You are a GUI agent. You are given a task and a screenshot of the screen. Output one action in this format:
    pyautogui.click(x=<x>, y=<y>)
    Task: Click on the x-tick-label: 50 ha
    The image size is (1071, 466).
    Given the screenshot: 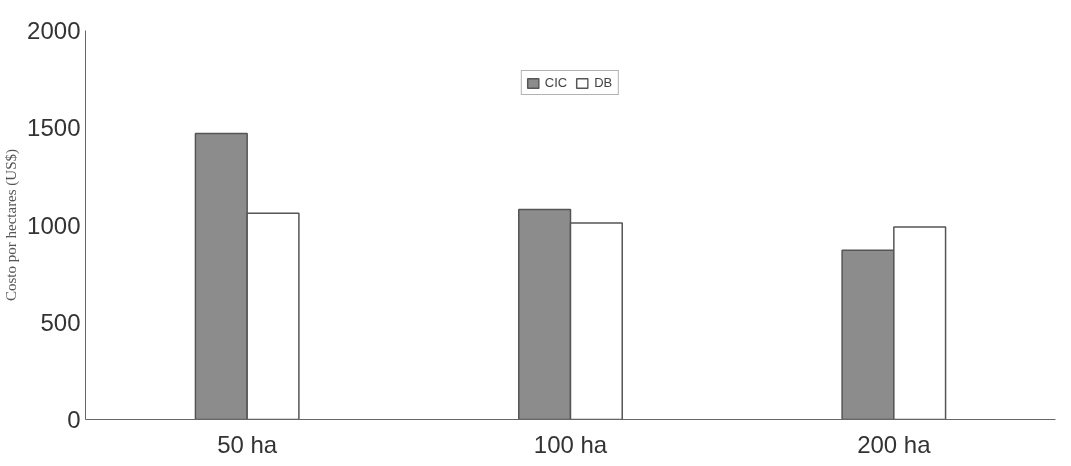 What is the action you would take?
    pyautogui.click(x=247, y=444)
    